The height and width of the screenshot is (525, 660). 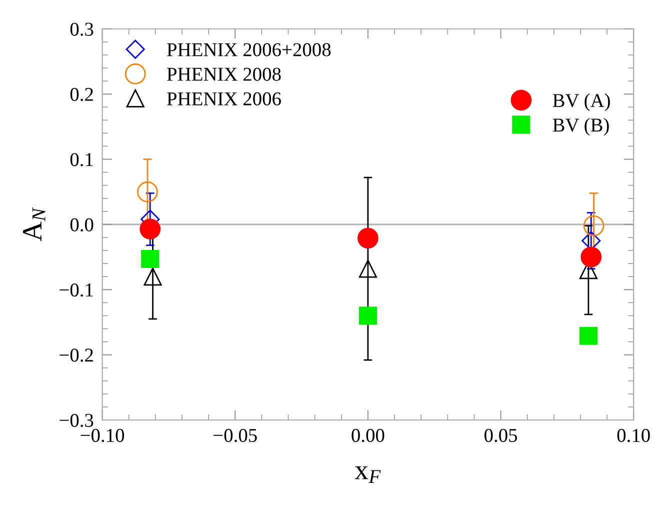 I want to click on y-tick-label: −0.1, so click(x=76, y=290).